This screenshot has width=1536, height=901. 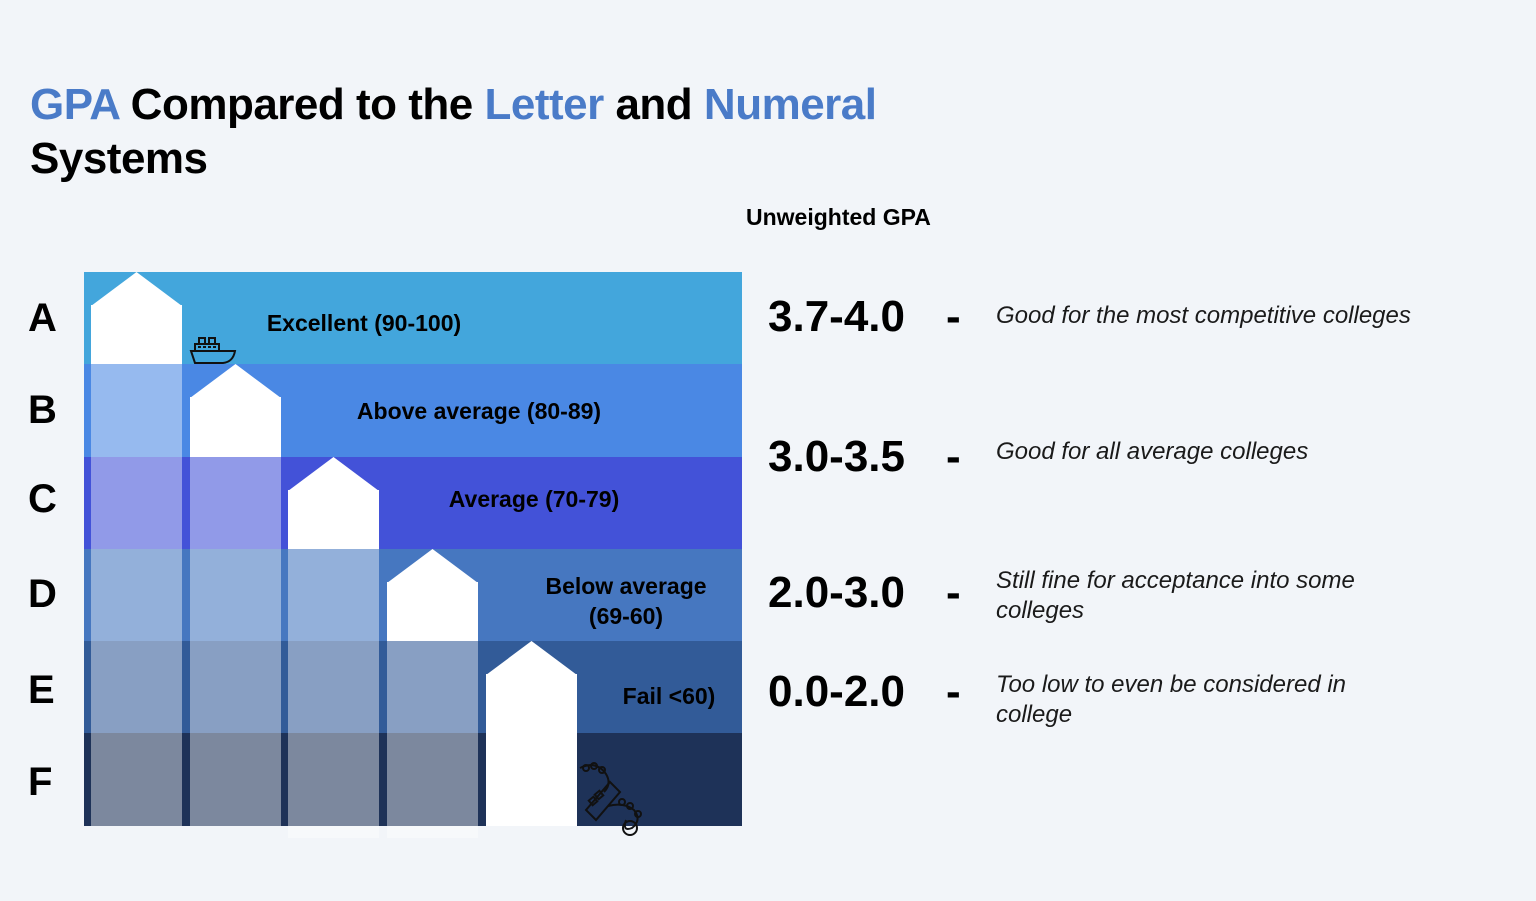 I want to click on gpa-range: 2.0-3.0, so click(x=836, y=592).